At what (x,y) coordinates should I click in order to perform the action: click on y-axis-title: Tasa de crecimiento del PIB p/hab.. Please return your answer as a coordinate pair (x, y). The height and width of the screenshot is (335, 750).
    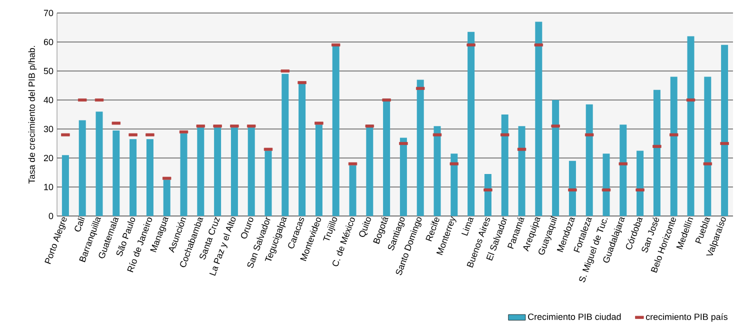
    Looking at the image, I should click on (32, 115).